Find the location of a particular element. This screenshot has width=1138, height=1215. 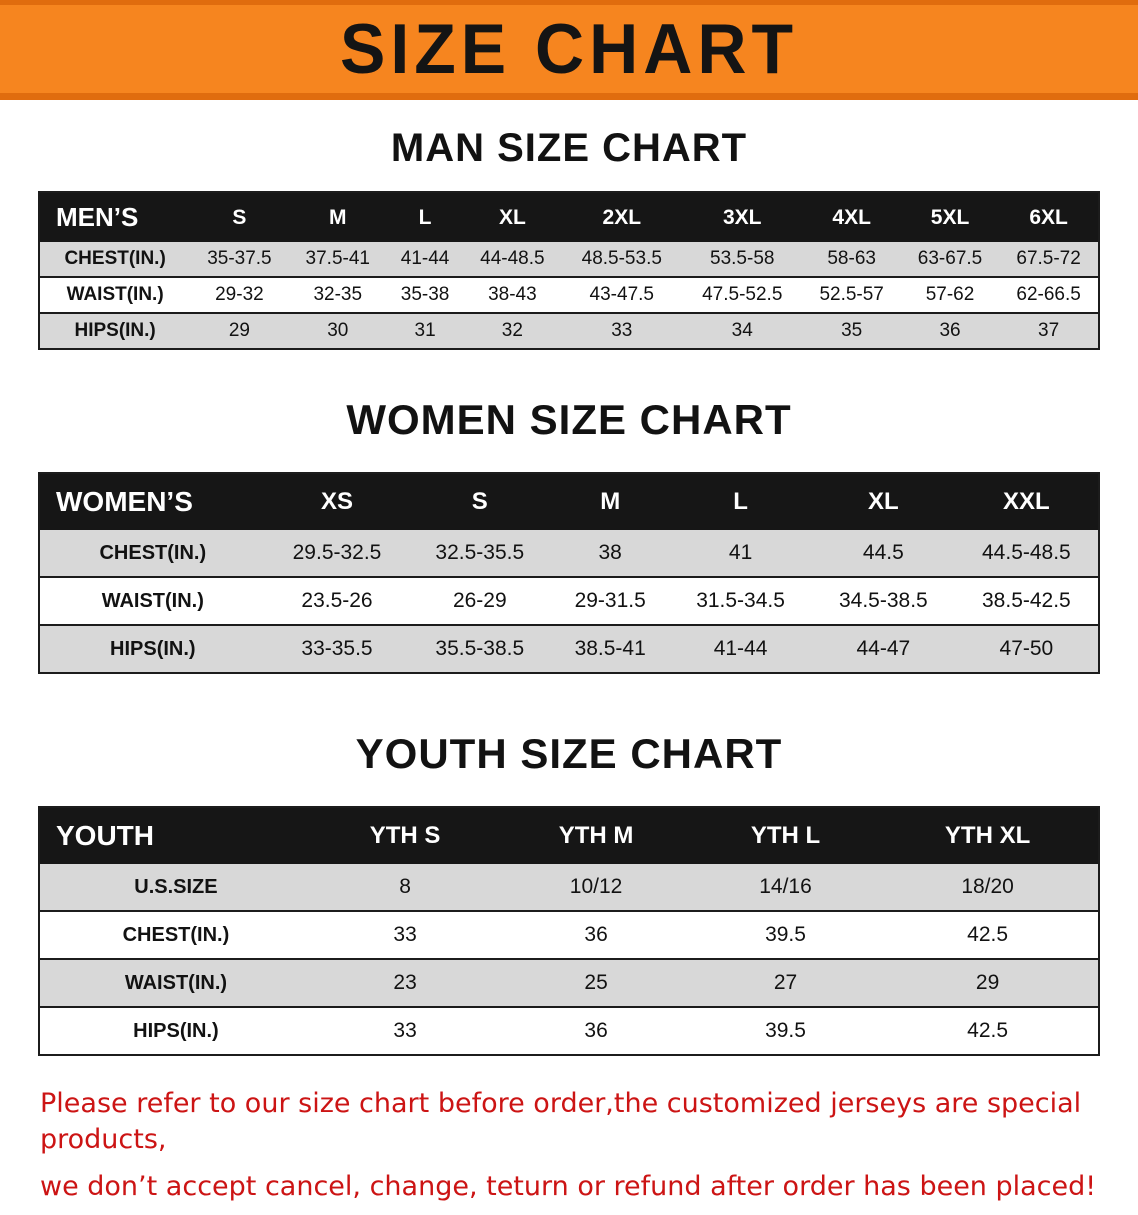

table-cell: 44-47 is located at coordinates (883, 648).